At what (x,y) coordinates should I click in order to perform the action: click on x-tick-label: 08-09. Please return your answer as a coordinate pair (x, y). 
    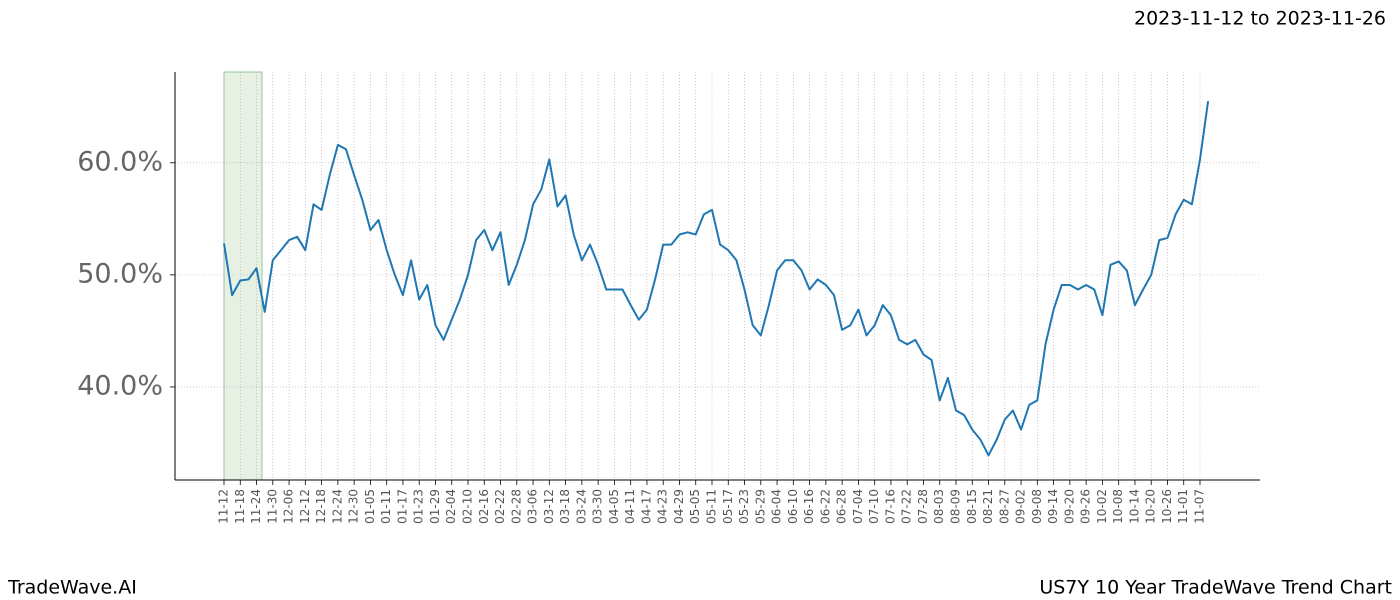
    Looking at the image, I should click on (956, 506).